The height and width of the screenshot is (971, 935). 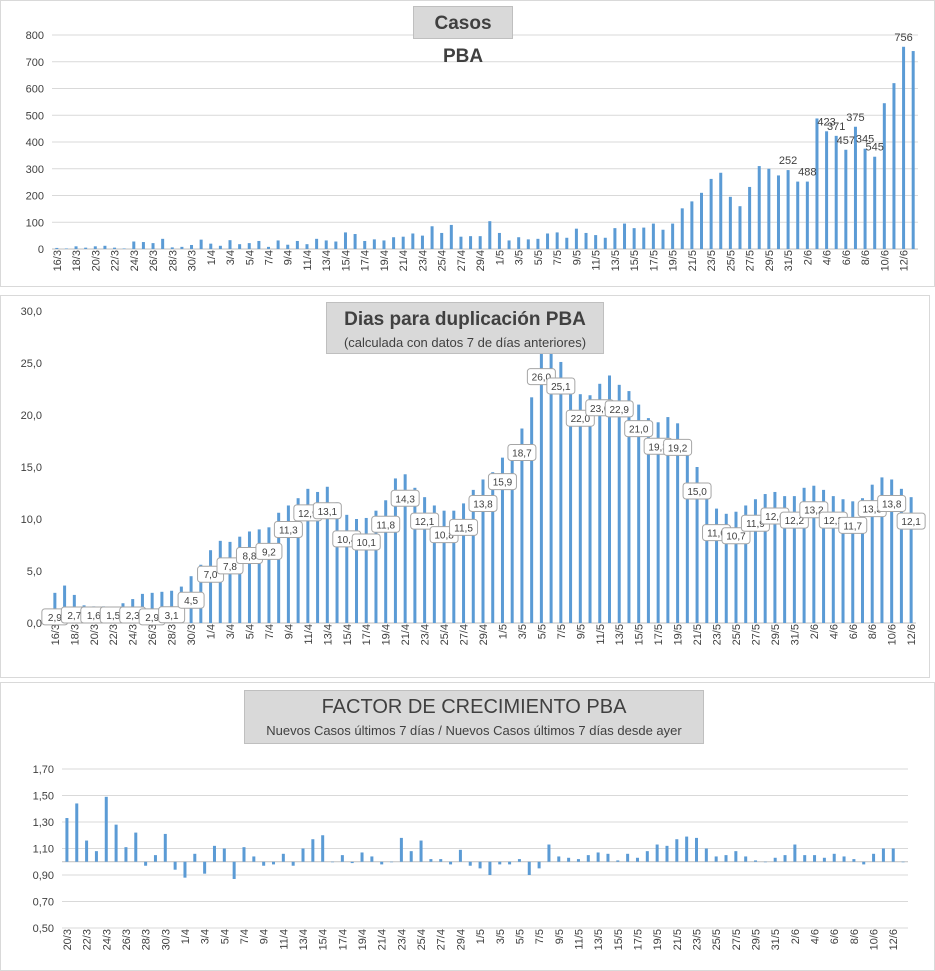 I want to click on x-tick-label: 8/6, so click(x=855, y=936).